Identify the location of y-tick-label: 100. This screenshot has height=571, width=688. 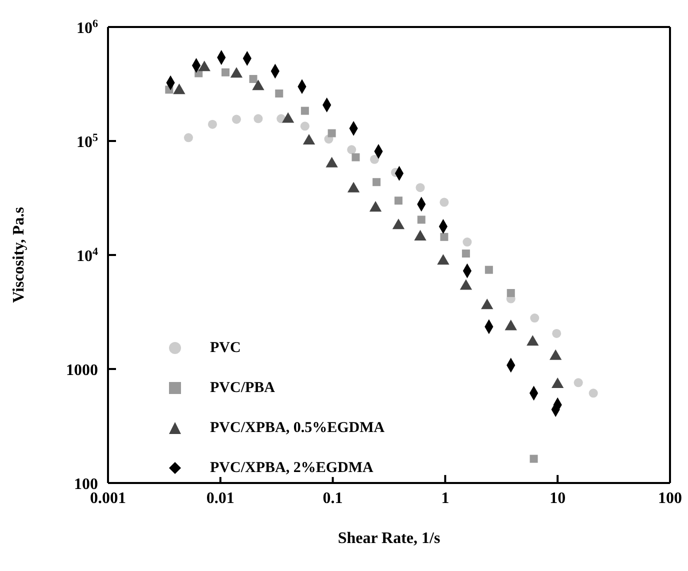
(86, 484).